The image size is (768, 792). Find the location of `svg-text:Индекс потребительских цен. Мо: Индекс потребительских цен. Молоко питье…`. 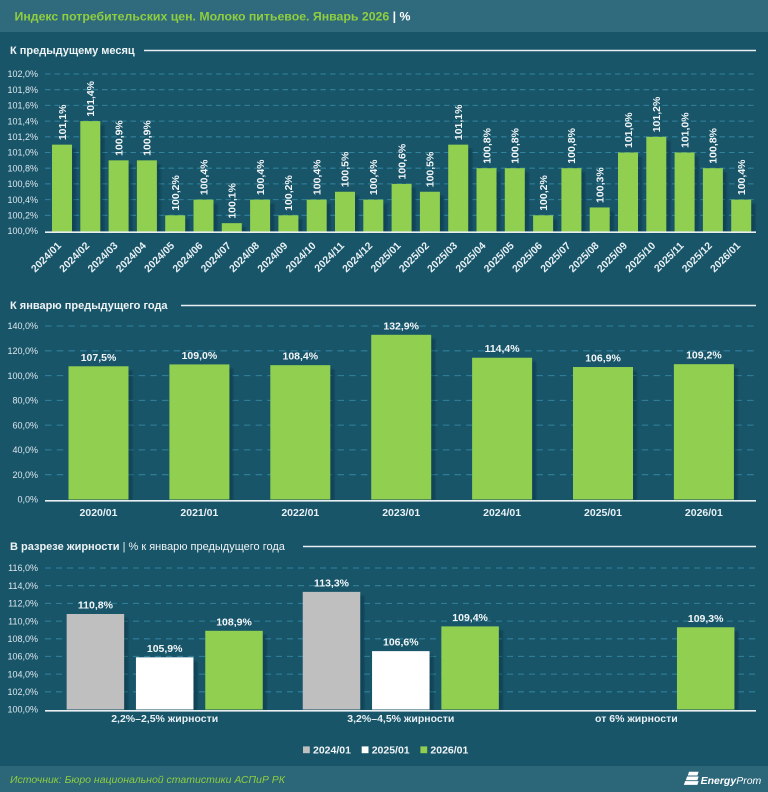

svg-text:Индекс потребительских цен. Мо: Индекс потребительских цен. Молоко питье… is located at coordinates (213, 17).